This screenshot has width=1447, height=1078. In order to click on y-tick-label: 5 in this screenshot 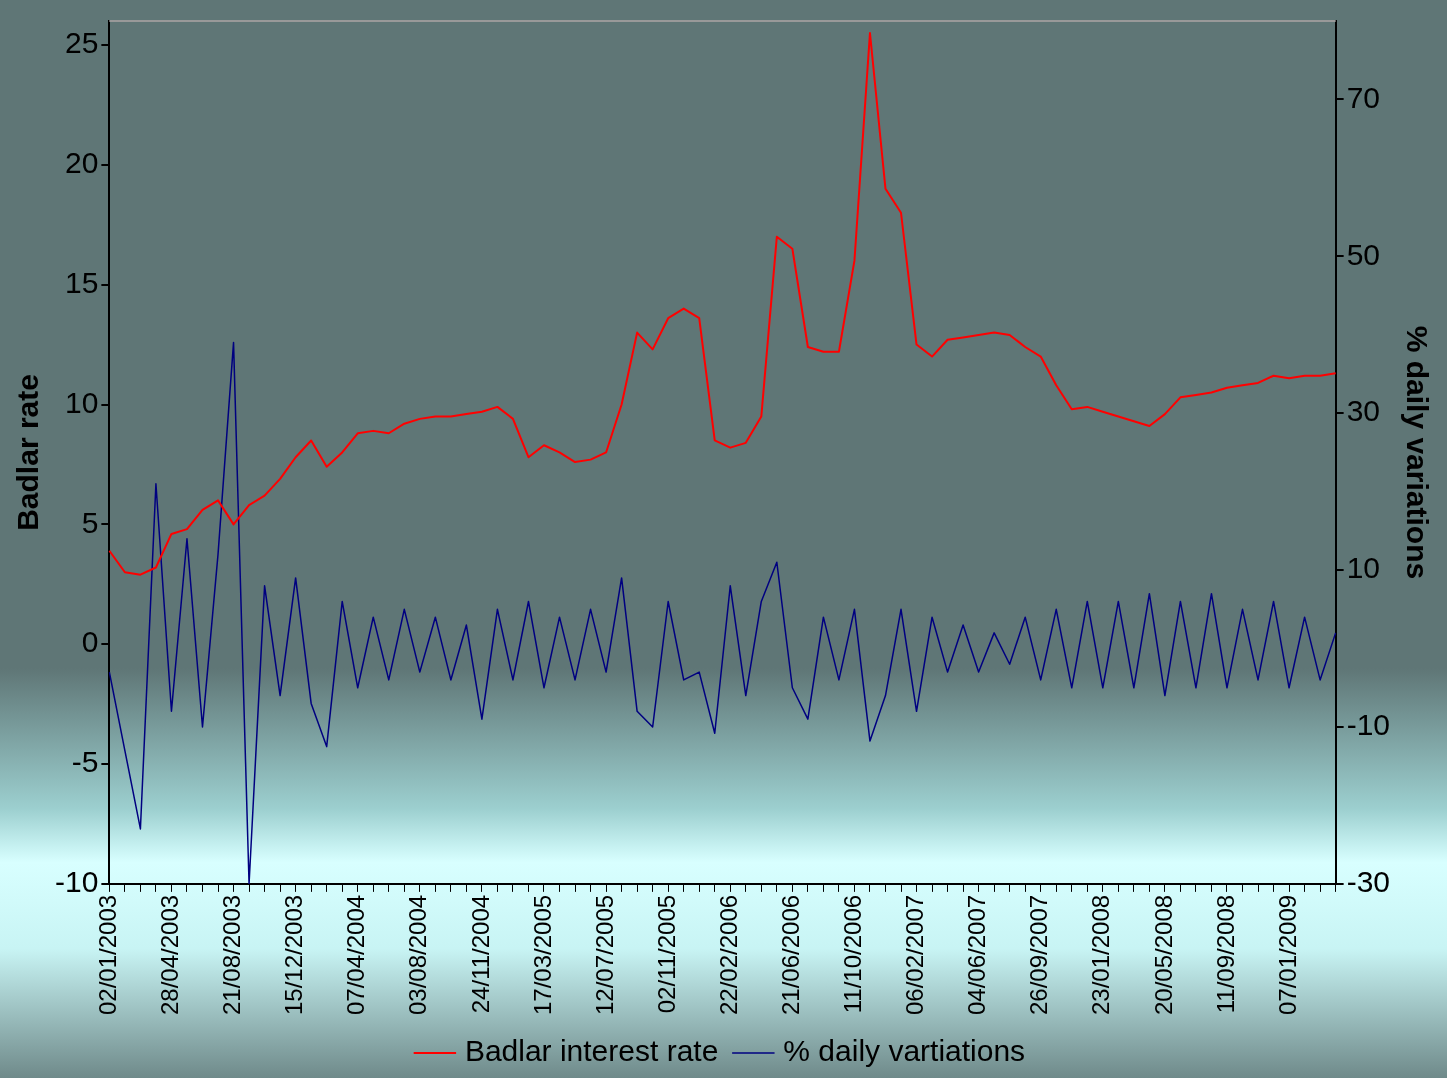, I will do `click(90, 522)`.